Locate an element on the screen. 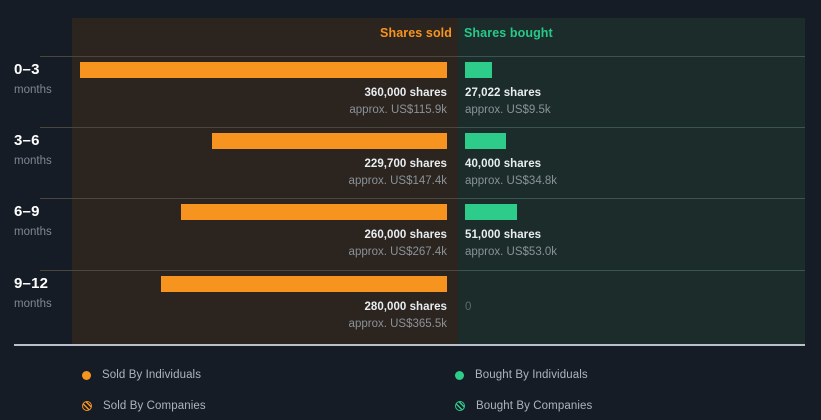  category-range: 6–9 is located at coordinates (27, 211).